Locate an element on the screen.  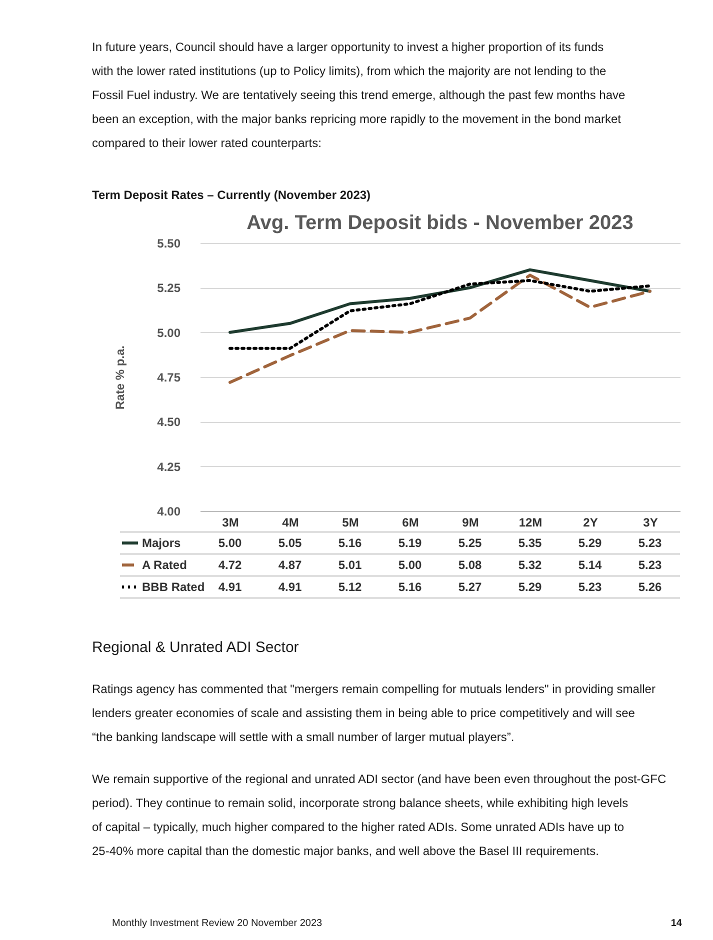
y-tick-label: 4.50 is located at coordinates (169, 422).